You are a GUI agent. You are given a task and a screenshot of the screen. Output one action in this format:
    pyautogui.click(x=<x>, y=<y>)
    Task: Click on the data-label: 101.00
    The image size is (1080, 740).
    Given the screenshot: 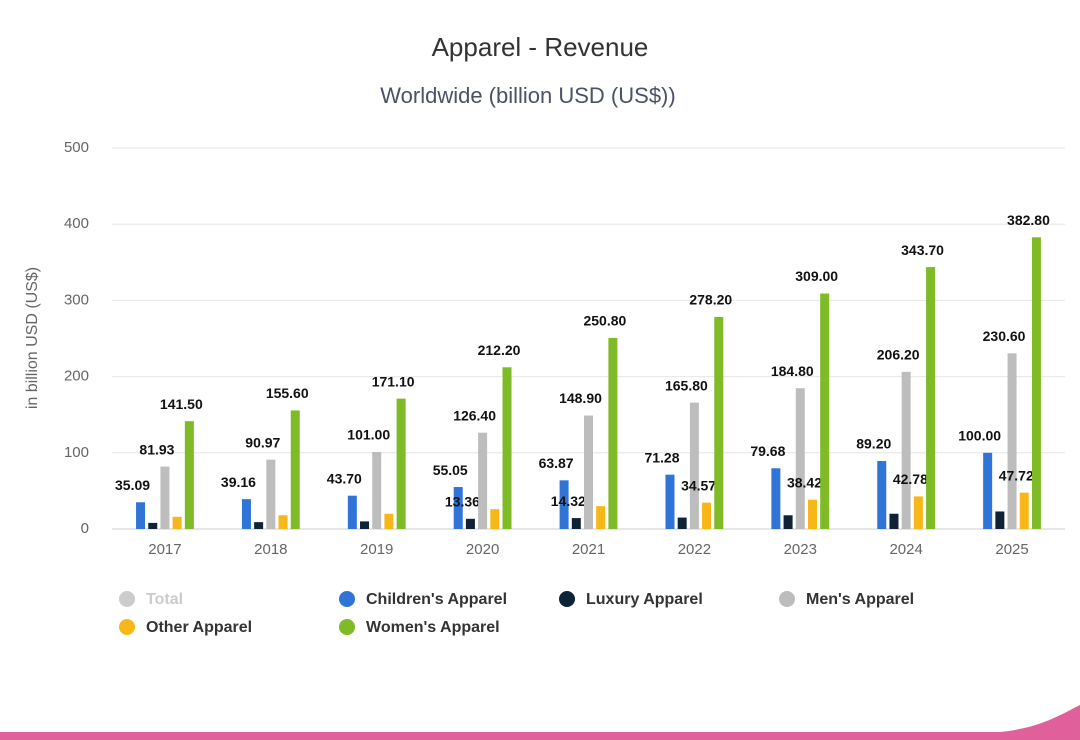 What is the action you would take?
    pyautogui.click(x=368, y=435)
    